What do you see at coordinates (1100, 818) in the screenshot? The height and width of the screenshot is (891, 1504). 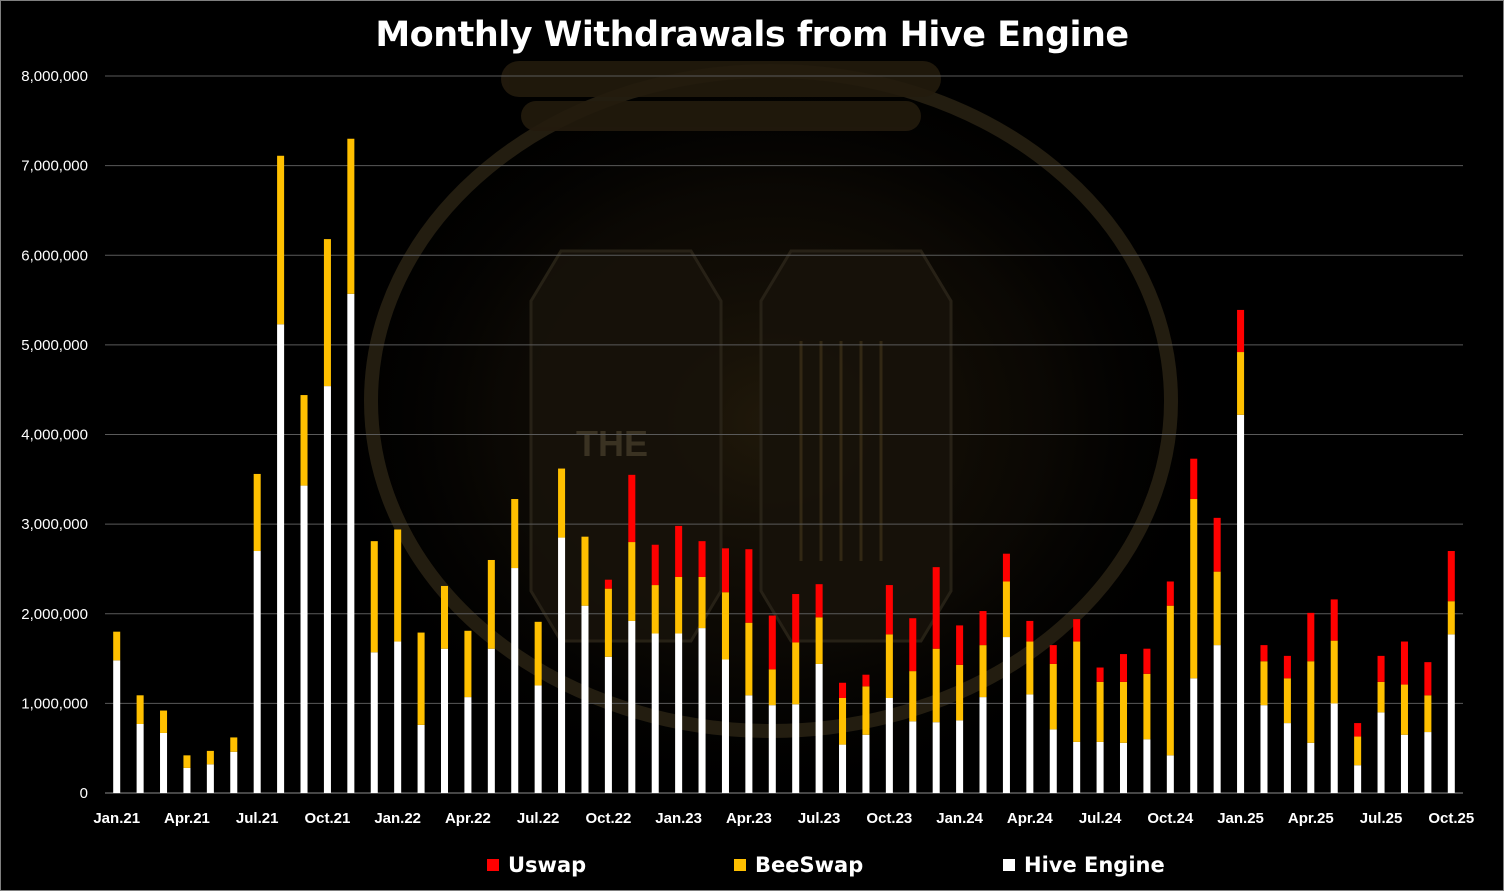 I see `x-tick-label: Jul.24` at bounding box center [1100, 818].